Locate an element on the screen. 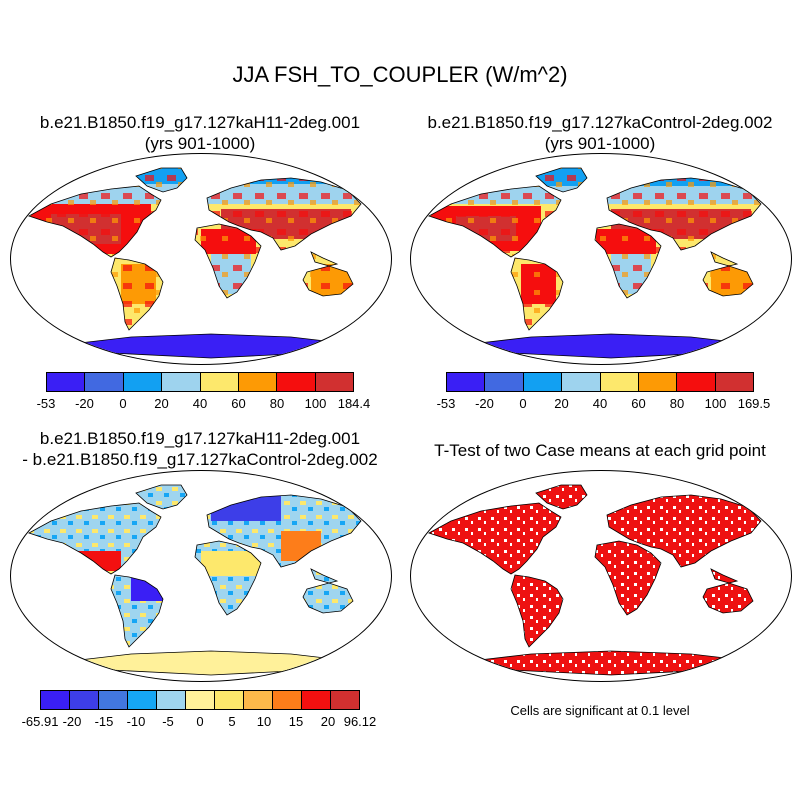 The width and height of the screenshot is (800, 800). case1-colorbar-swatches is located at coordinates (200, 382).